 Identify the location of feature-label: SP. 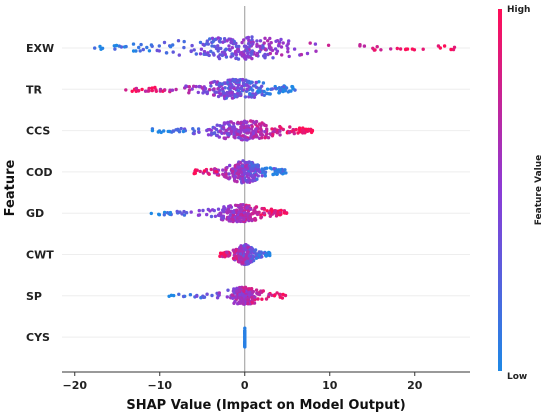
(34, 296).